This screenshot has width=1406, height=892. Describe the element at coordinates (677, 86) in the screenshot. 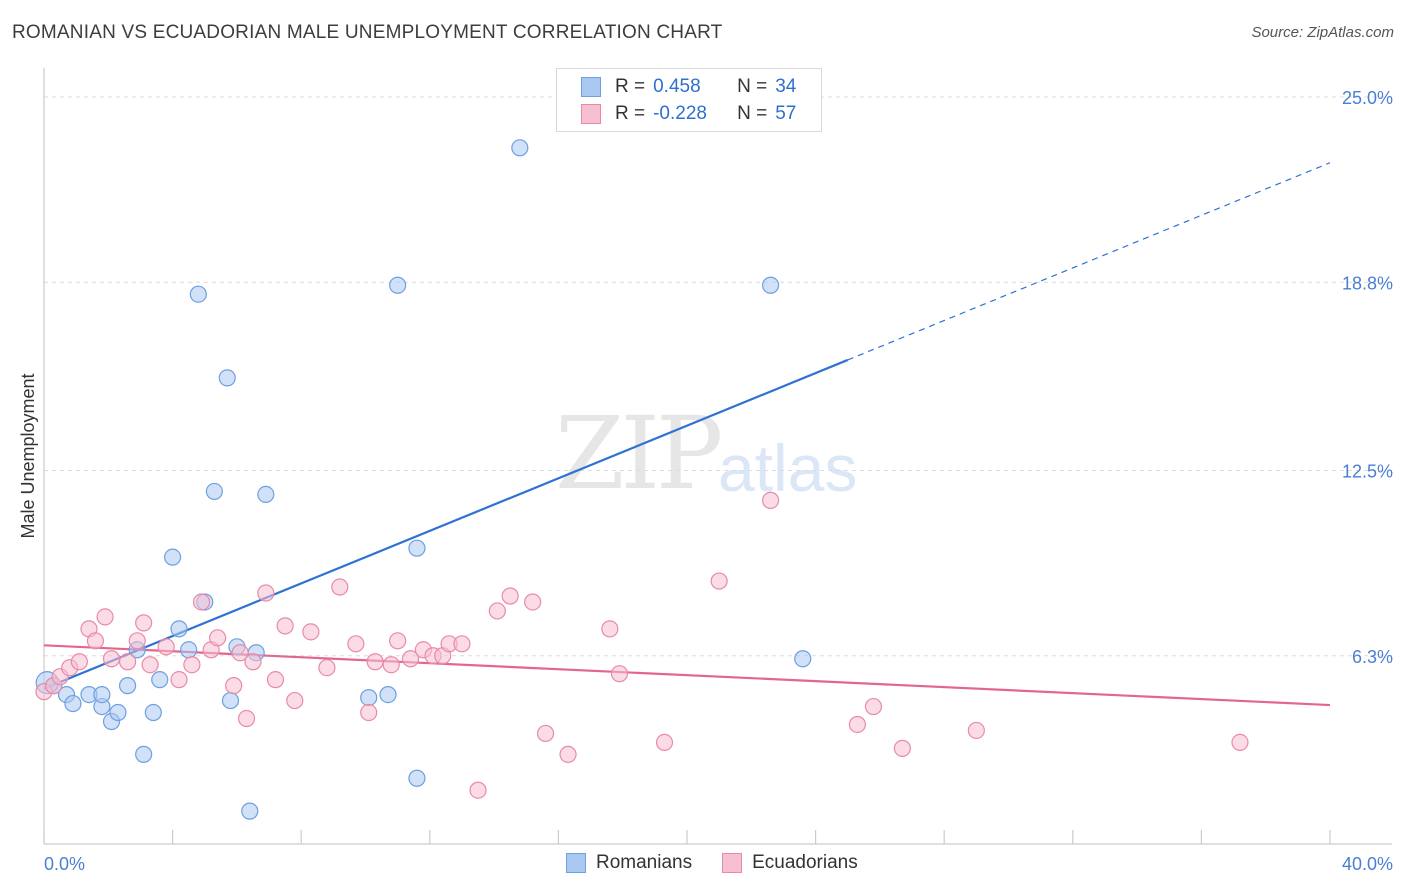

I see `r-value: 0.458` at that location.